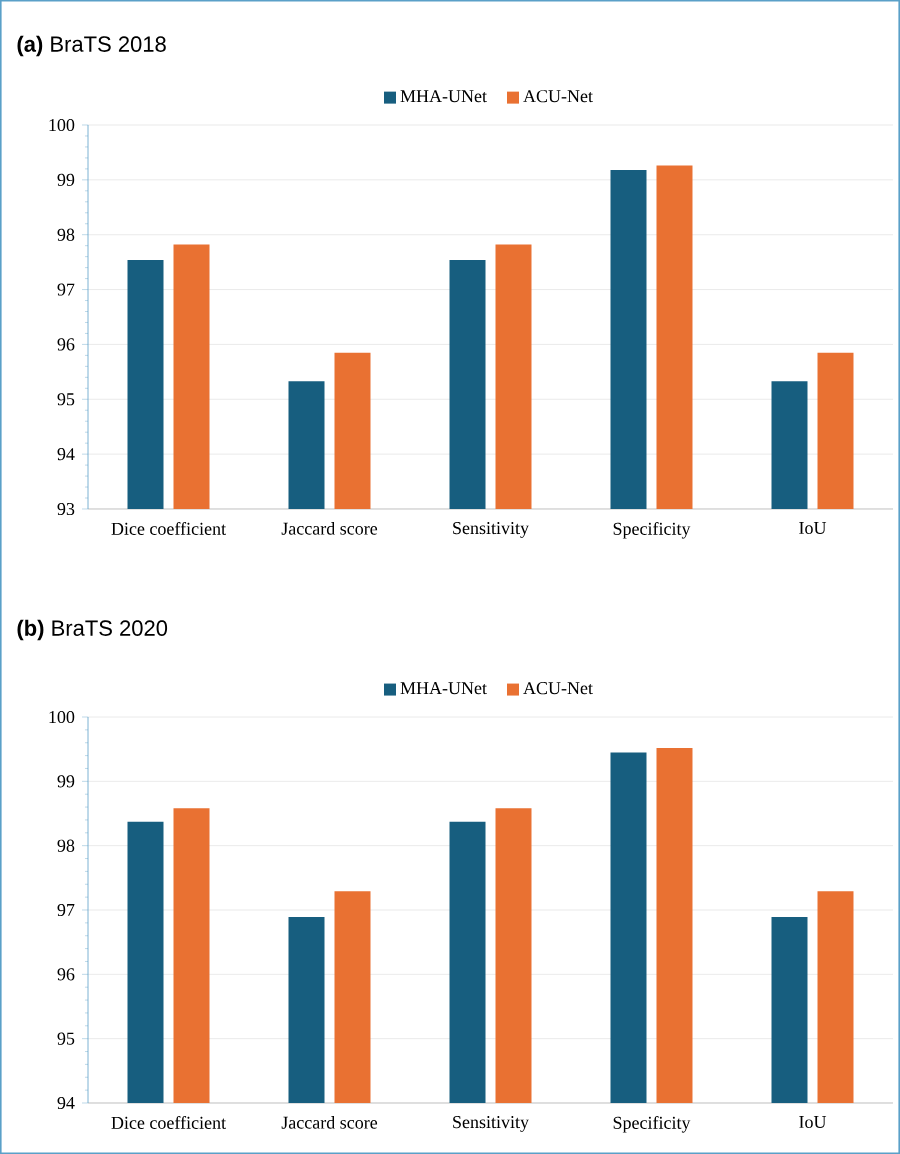  Describe the element at coordinates (66, 509) in the screenshot. I see `y-tick-label: 93` at that location.